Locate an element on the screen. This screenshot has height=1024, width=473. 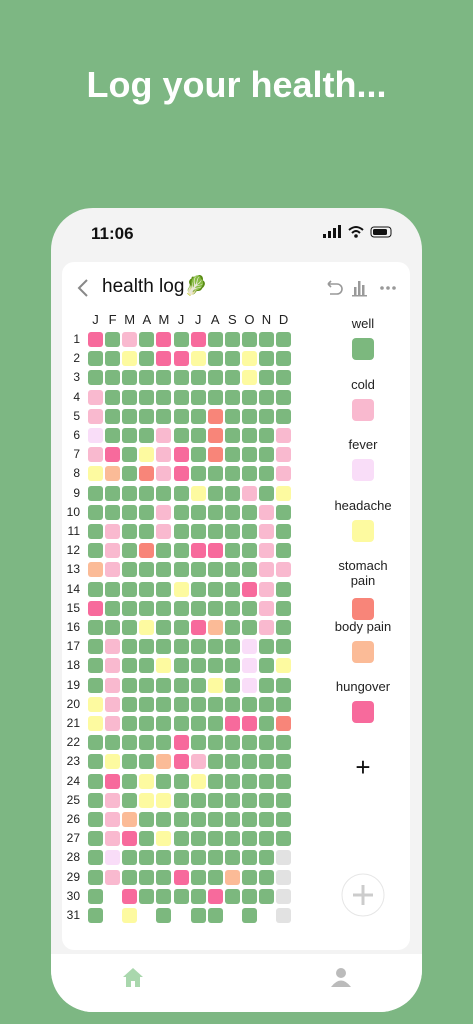
back-button is located at coordinates (83, 288).